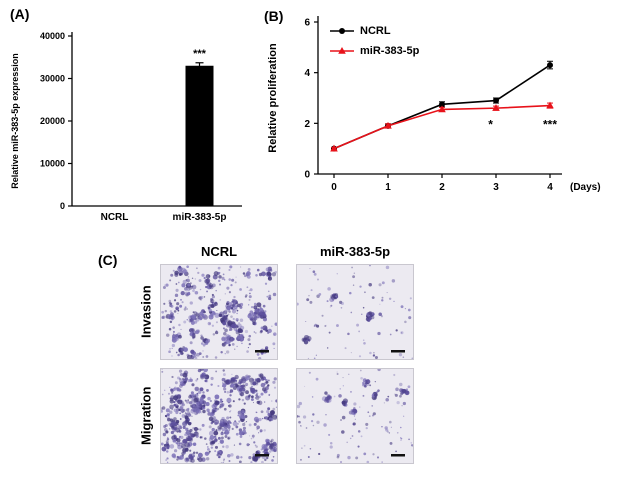  I want to click on invasion-mir383-image, so click(355, 312).